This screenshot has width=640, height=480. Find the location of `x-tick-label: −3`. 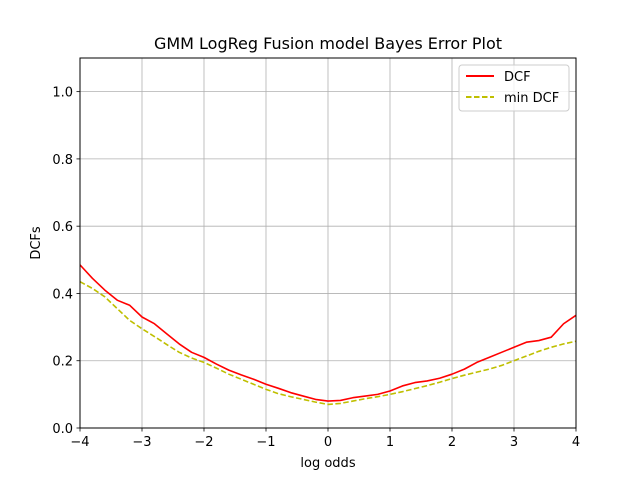

x-tick-label: −3 is located at coordinates (141, 442).